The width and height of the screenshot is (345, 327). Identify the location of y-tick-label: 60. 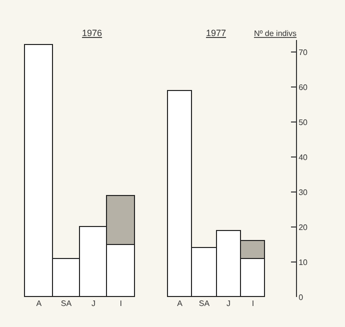
(303, 87).